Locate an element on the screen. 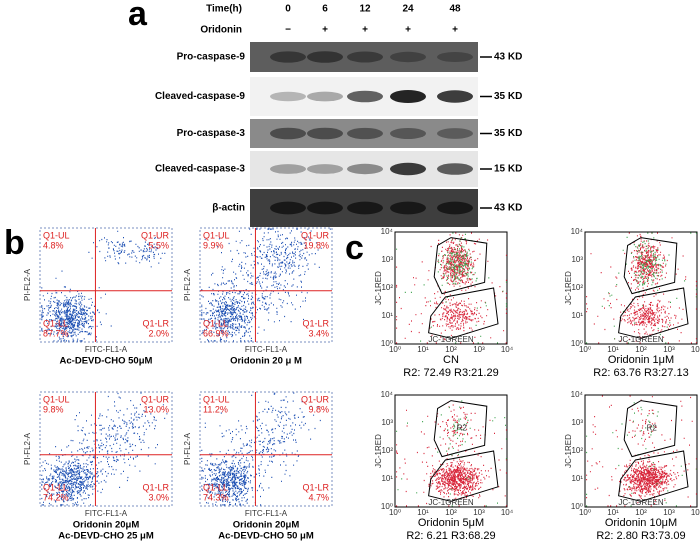 This screenshot has height=560, width=700. plot-stats: R2: 63.76 R3:27.13 is located at coordinates (640, 373).